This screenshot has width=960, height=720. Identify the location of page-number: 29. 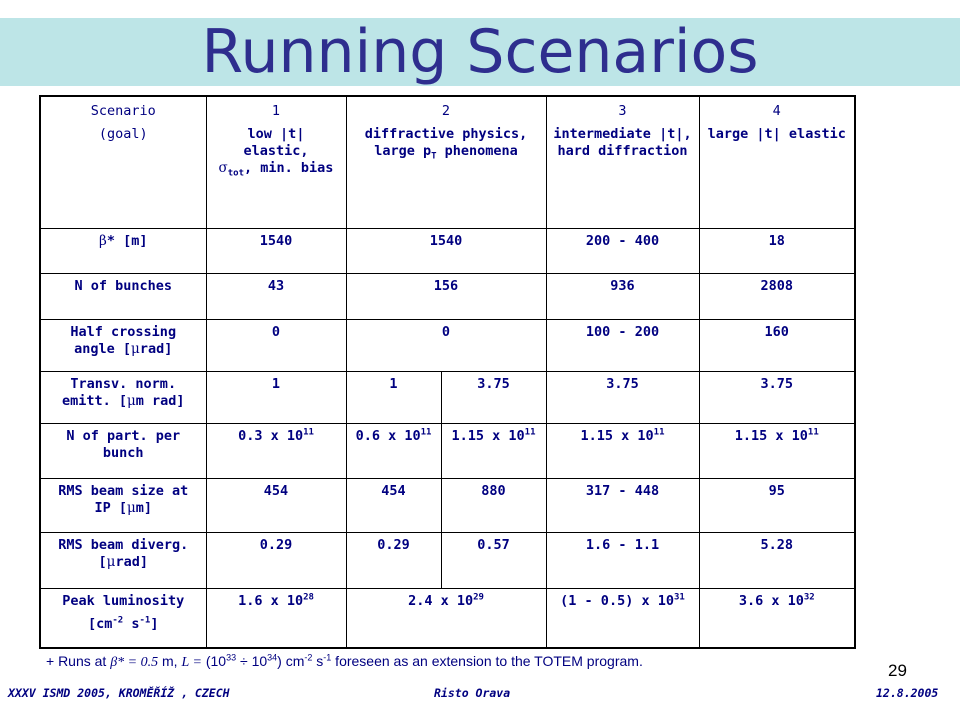
(897, 670).